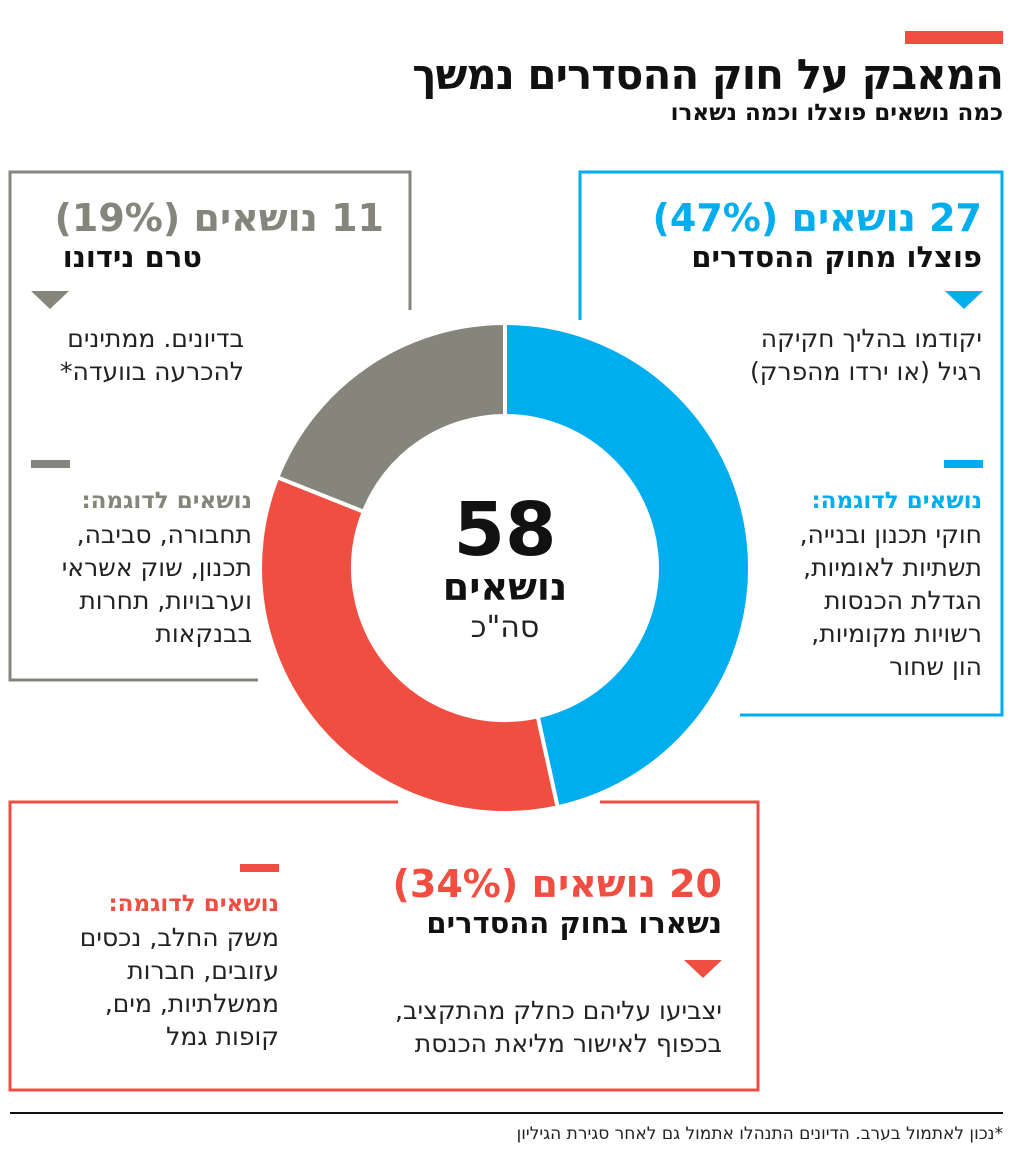 The image size is (1024, 1155). What do you see at coordinates (890, 534) in the screenshot?
I see `split-example: חוקי תכנון ובנייה,` at bounding box center [890, 534].